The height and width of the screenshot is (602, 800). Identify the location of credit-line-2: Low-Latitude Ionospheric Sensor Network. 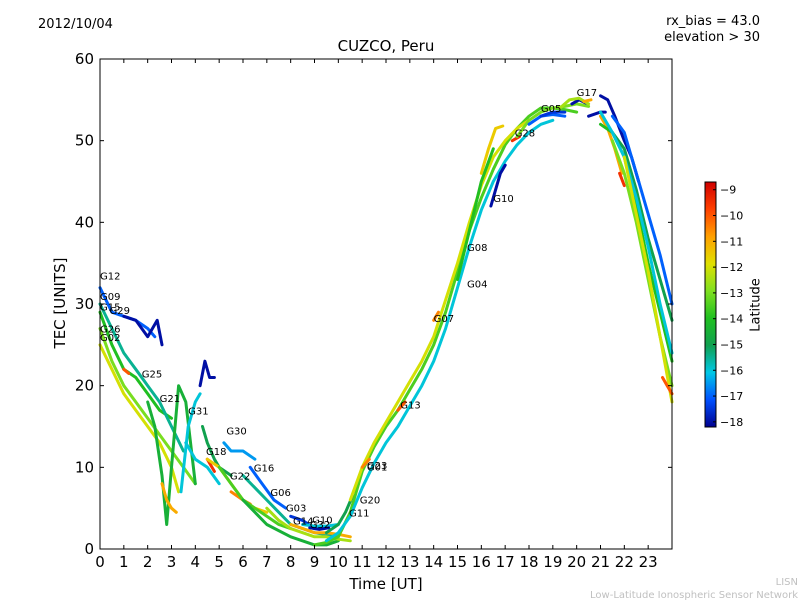
(694, 595).